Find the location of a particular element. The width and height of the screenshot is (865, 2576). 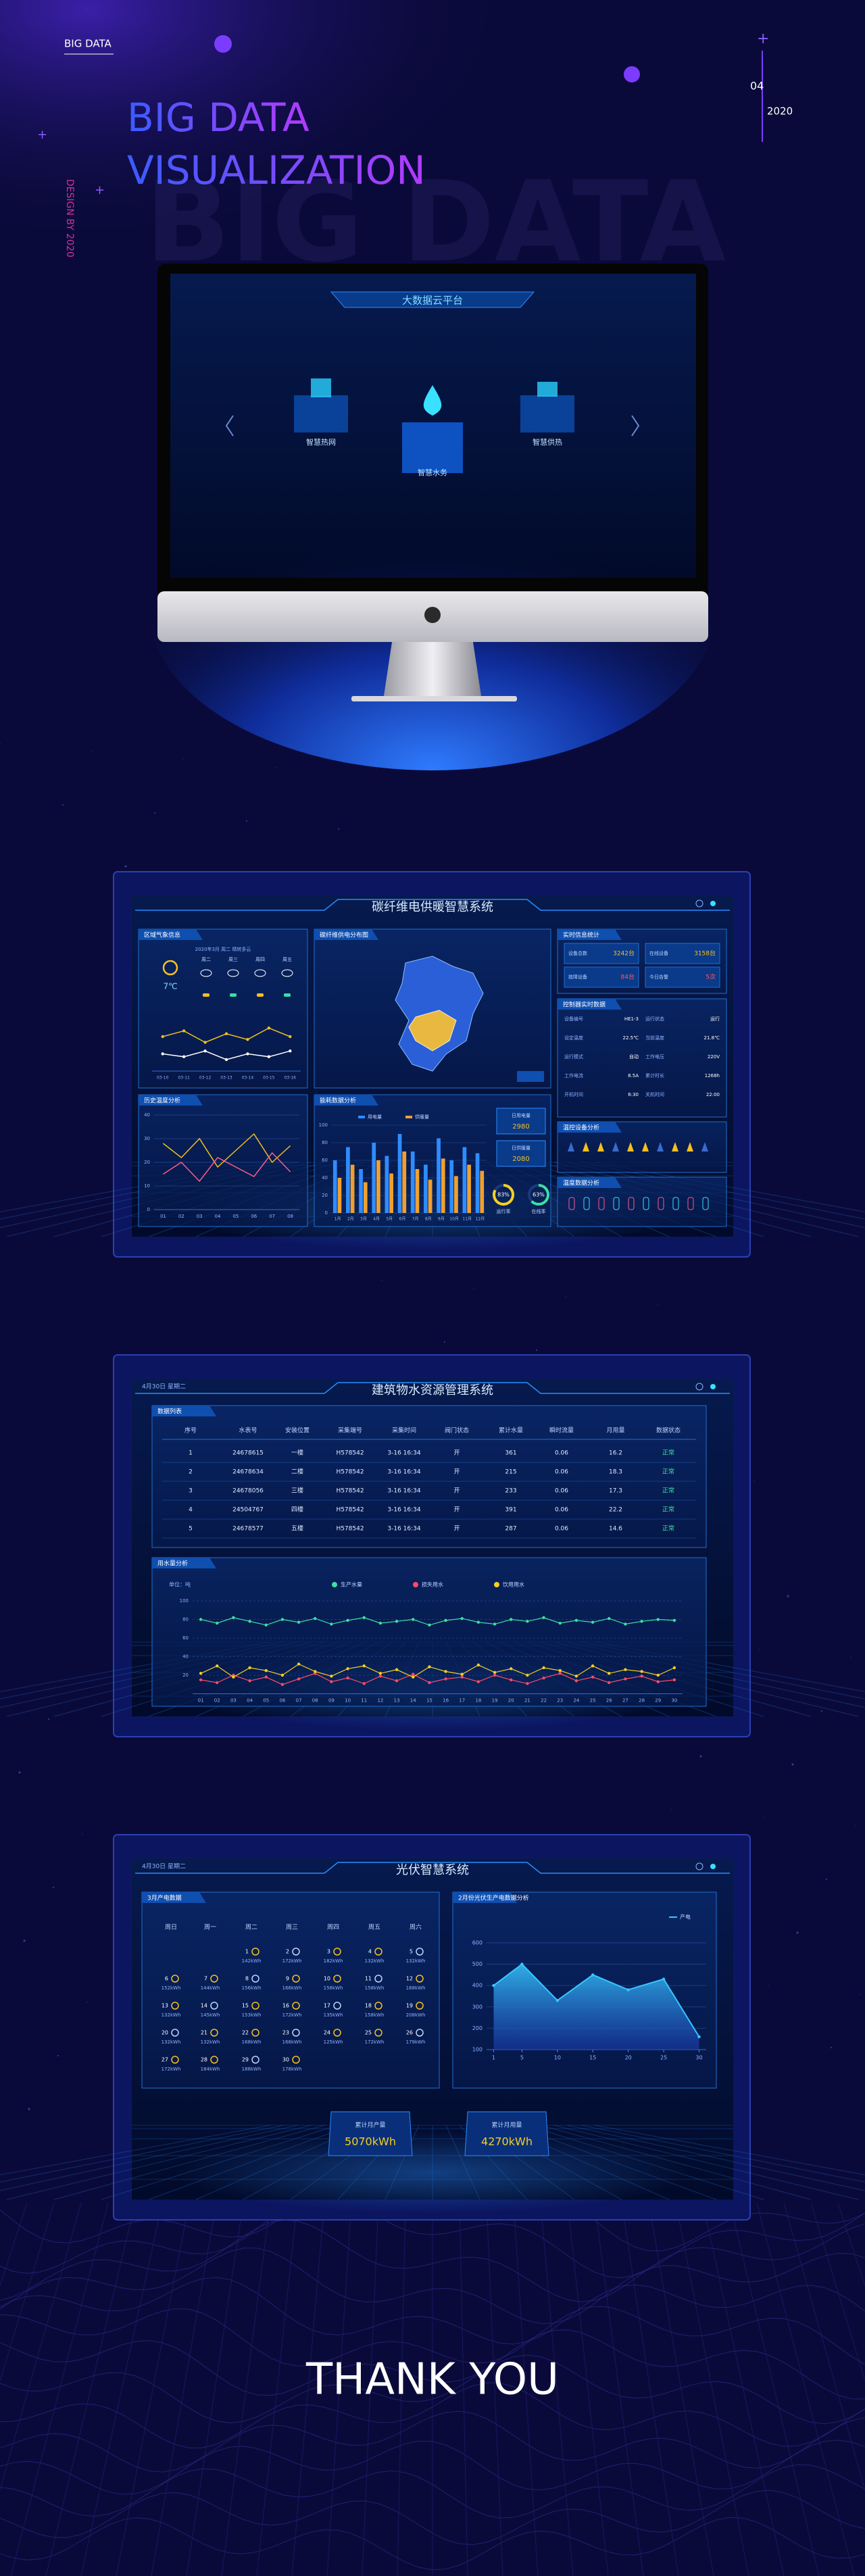

x-tick-label: 03-12 is located at coordinates (205, 1079).